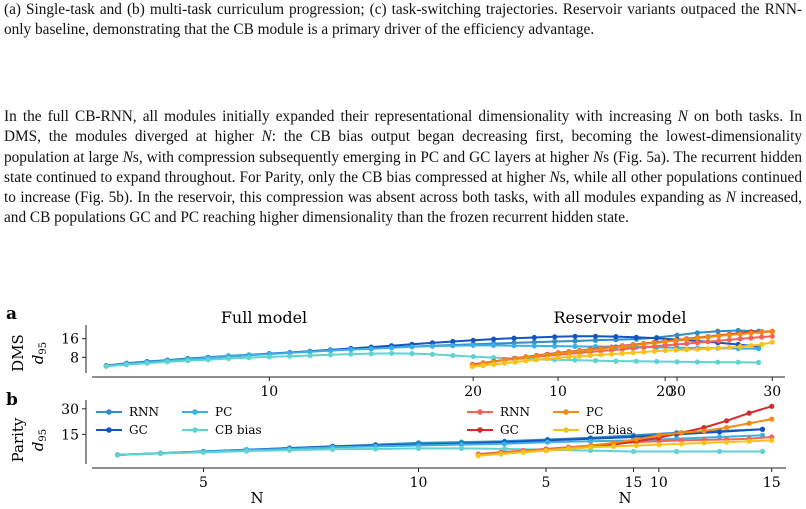  I want to click on x-tick-label: 15, so click(634, 483).